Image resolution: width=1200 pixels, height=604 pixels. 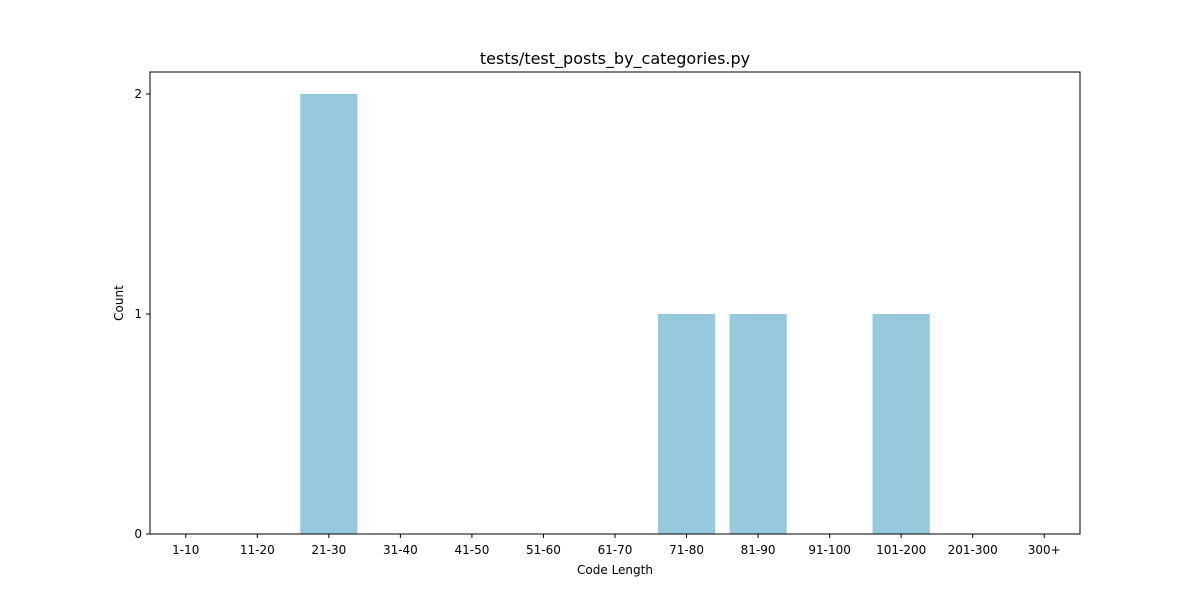 I want to click on x-tick-label: 61-70, so click(x=615, y=550).